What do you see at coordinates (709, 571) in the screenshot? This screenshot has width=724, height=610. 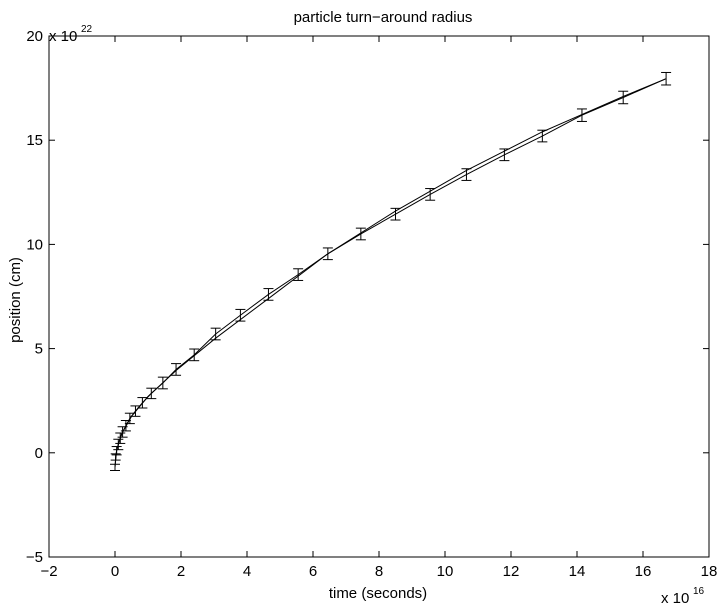 I see `x-tick-label: 18` at bounding box center [709, 571].